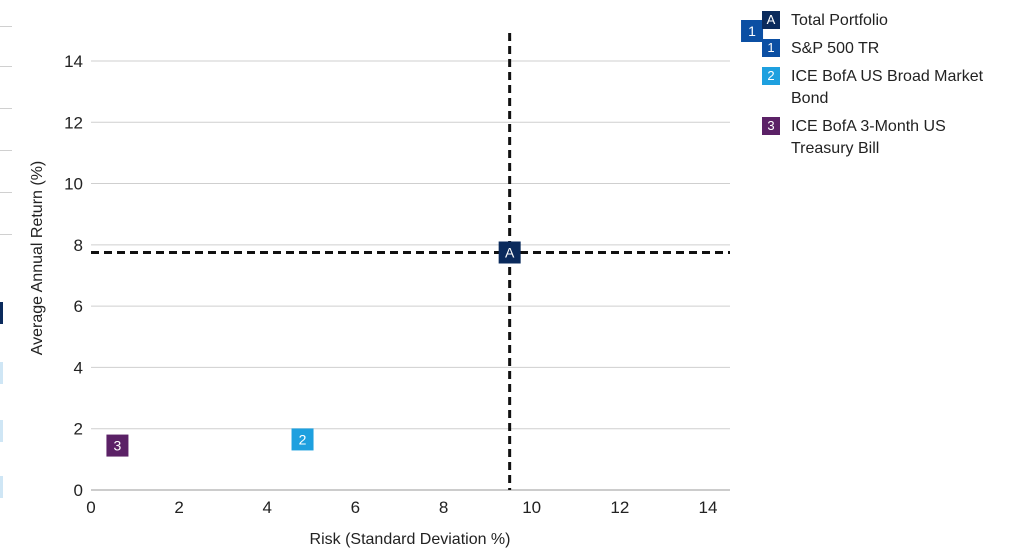 The width and height of the screenshot is (1015, 550). Describe the element at coordinates (73, 122) in the screenshot. I see `y-tick-label: 12` at that location.